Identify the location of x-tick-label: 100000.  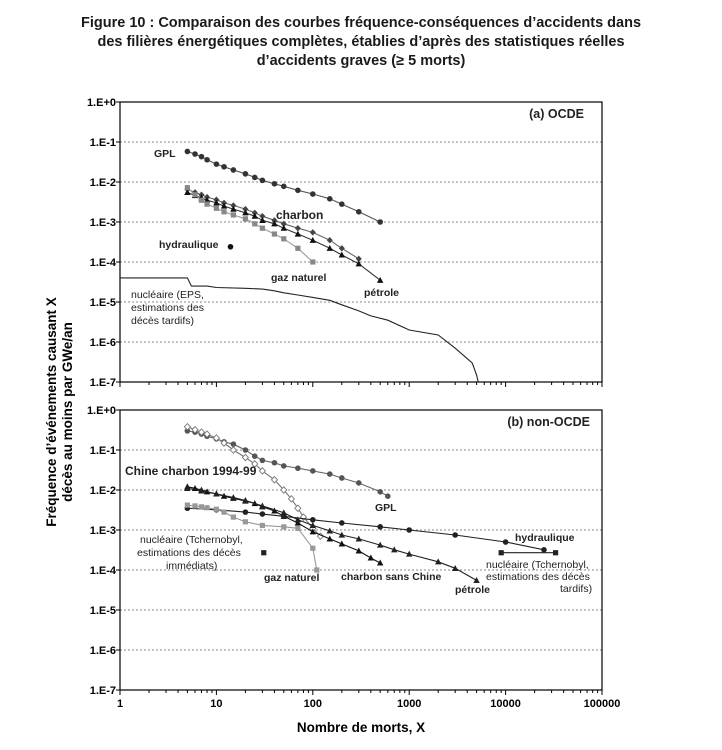
(602, 704).